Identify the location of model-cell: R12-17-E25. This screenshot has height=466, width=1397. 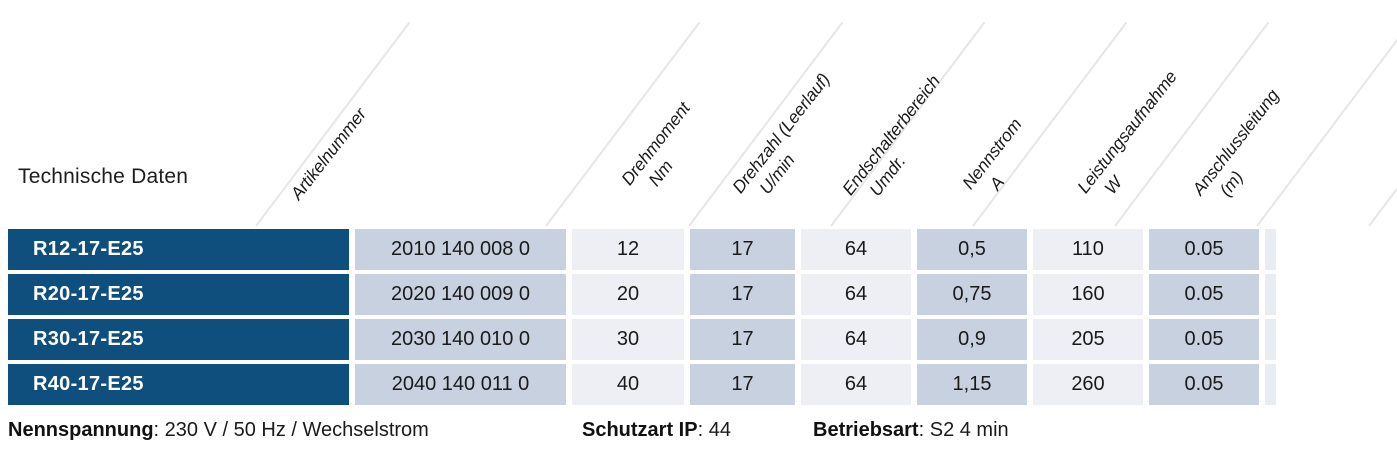
(178, 249).